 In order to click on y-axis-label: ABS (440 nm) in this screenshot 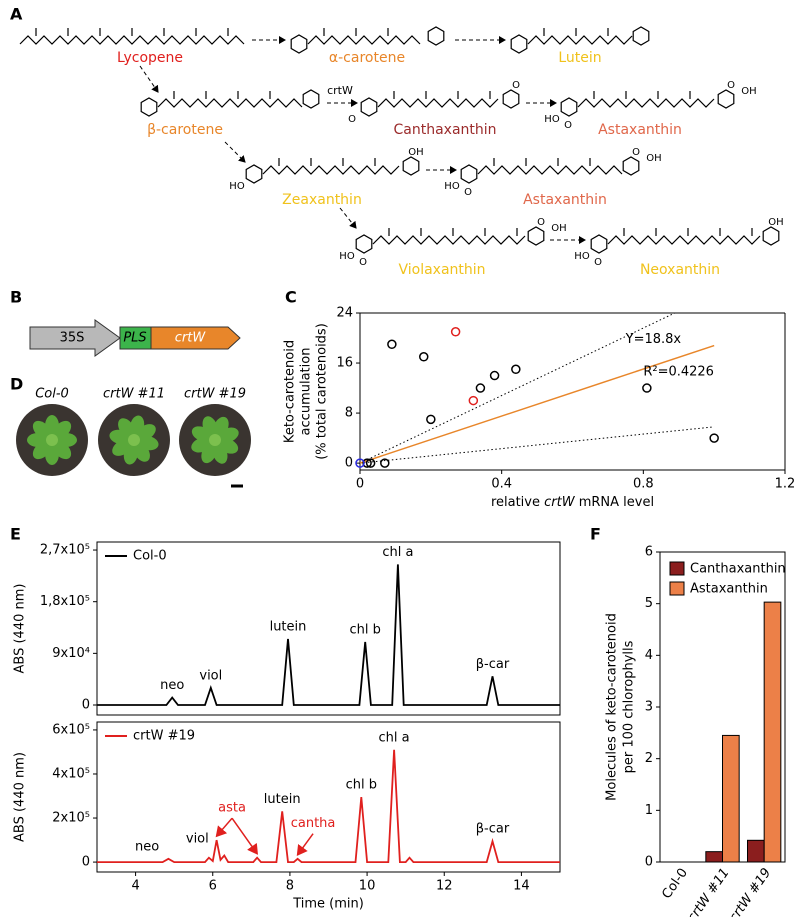, I will do `click(20, 797)`.